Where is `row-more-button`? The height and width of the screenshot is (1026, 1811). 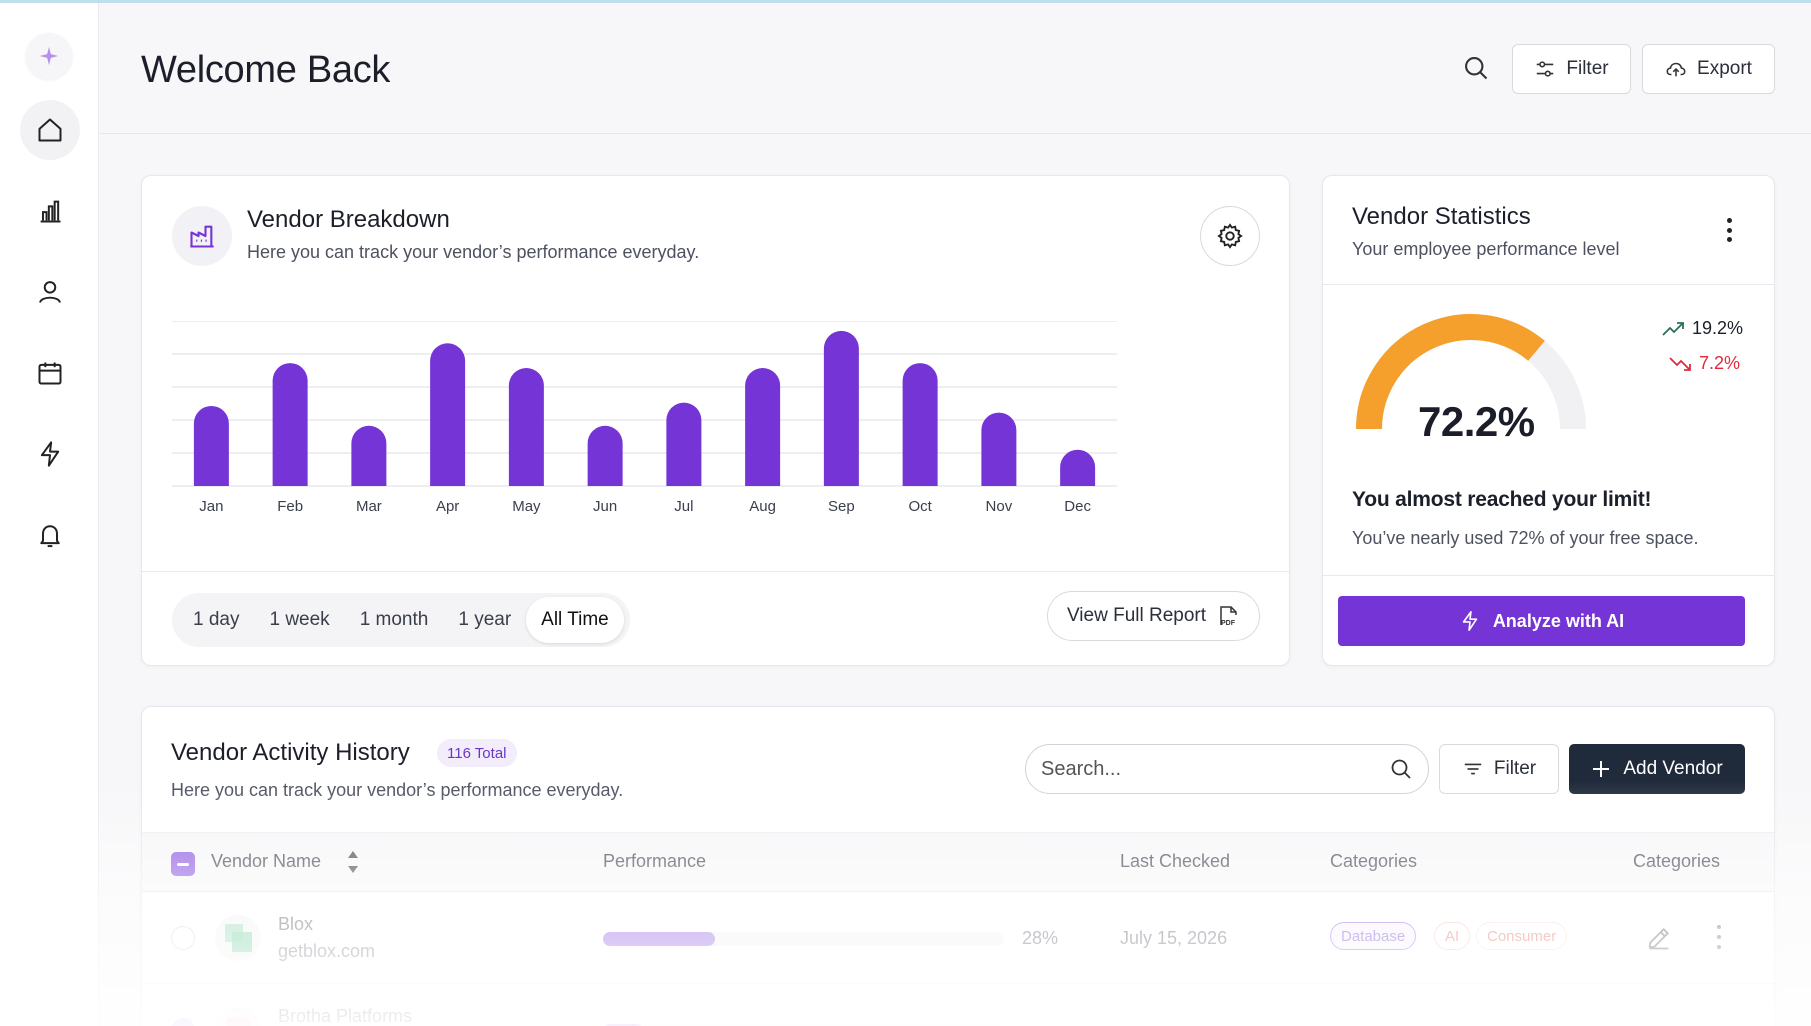 row-more-button is located at coordinates (1719, 937).